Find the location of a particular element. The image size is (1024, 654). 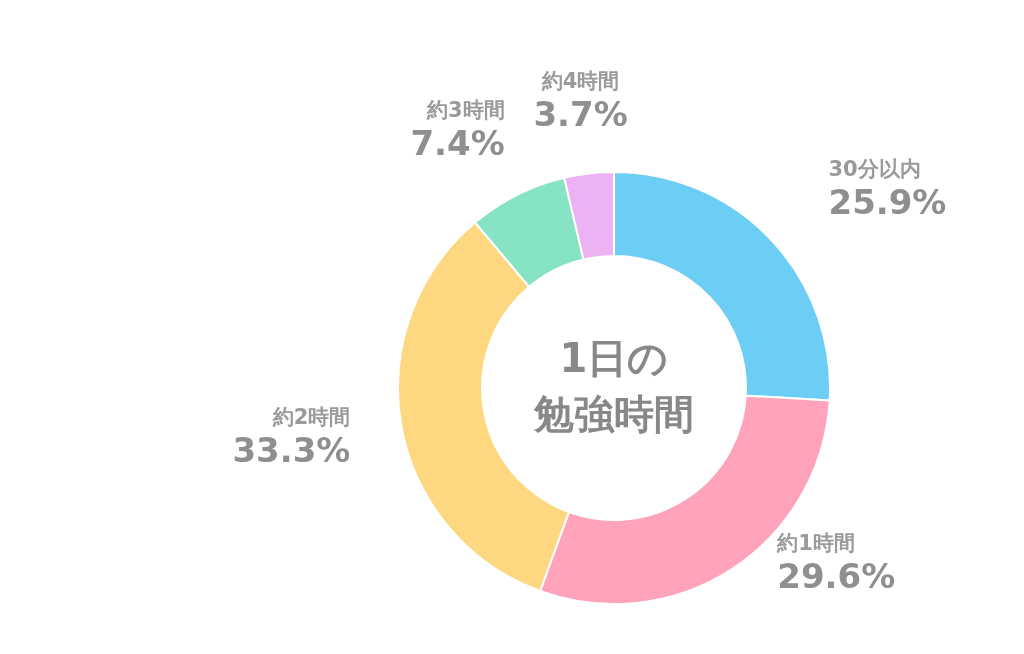

data-label: 25.9% is located at coordinates (887, 202).